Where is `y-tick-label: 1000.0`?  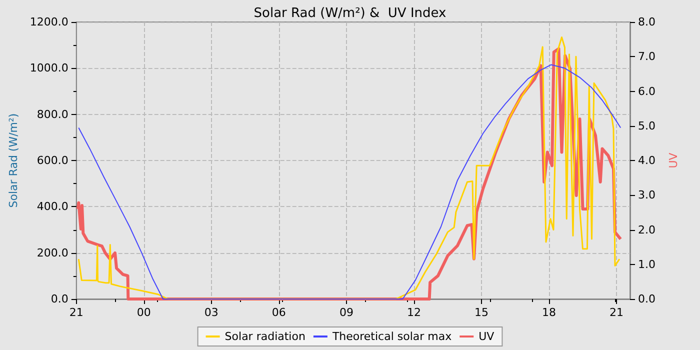 y-tick-label: 1000.0 is located at coordinates (49, 68).